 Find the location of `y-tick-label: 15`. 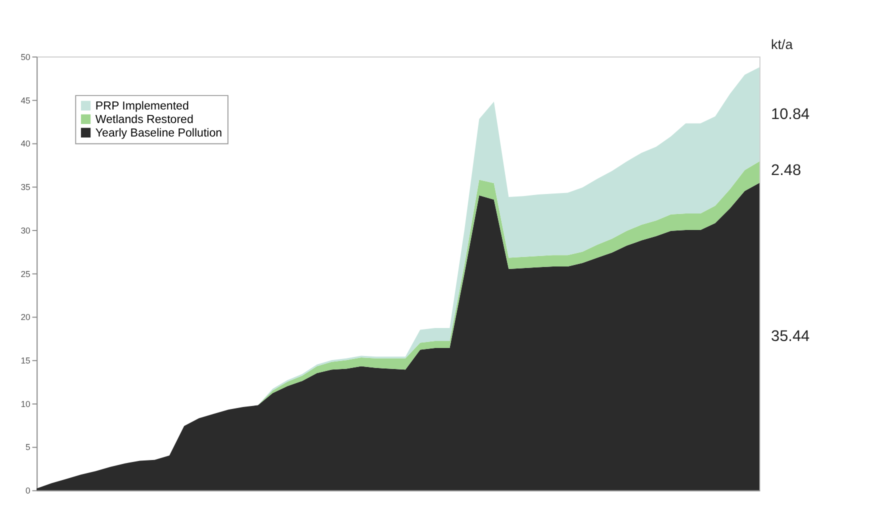

y-tick-label: 15 is located at coordinates (25, 360).